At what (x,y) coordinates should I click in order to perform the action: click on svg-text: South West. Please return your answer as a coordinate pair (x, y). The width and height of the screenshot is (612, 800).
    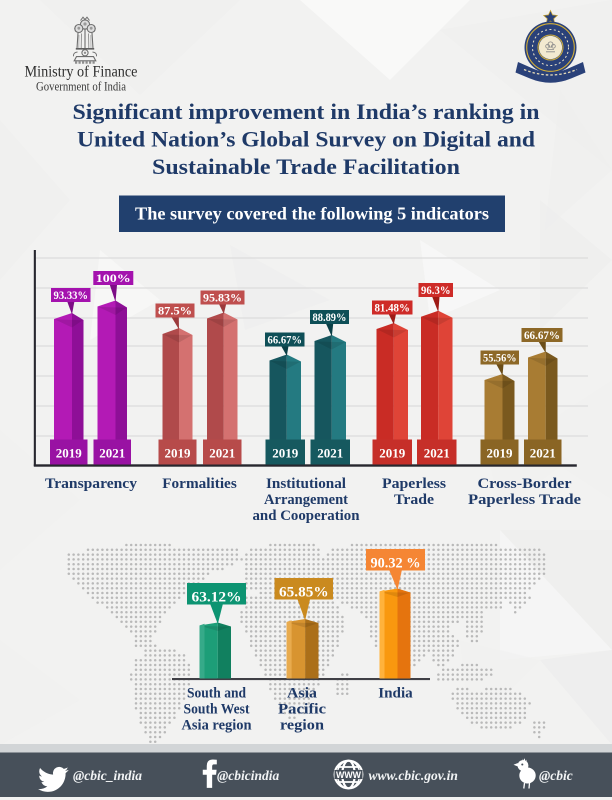
    Looking at the image, I should click on (217, 710).